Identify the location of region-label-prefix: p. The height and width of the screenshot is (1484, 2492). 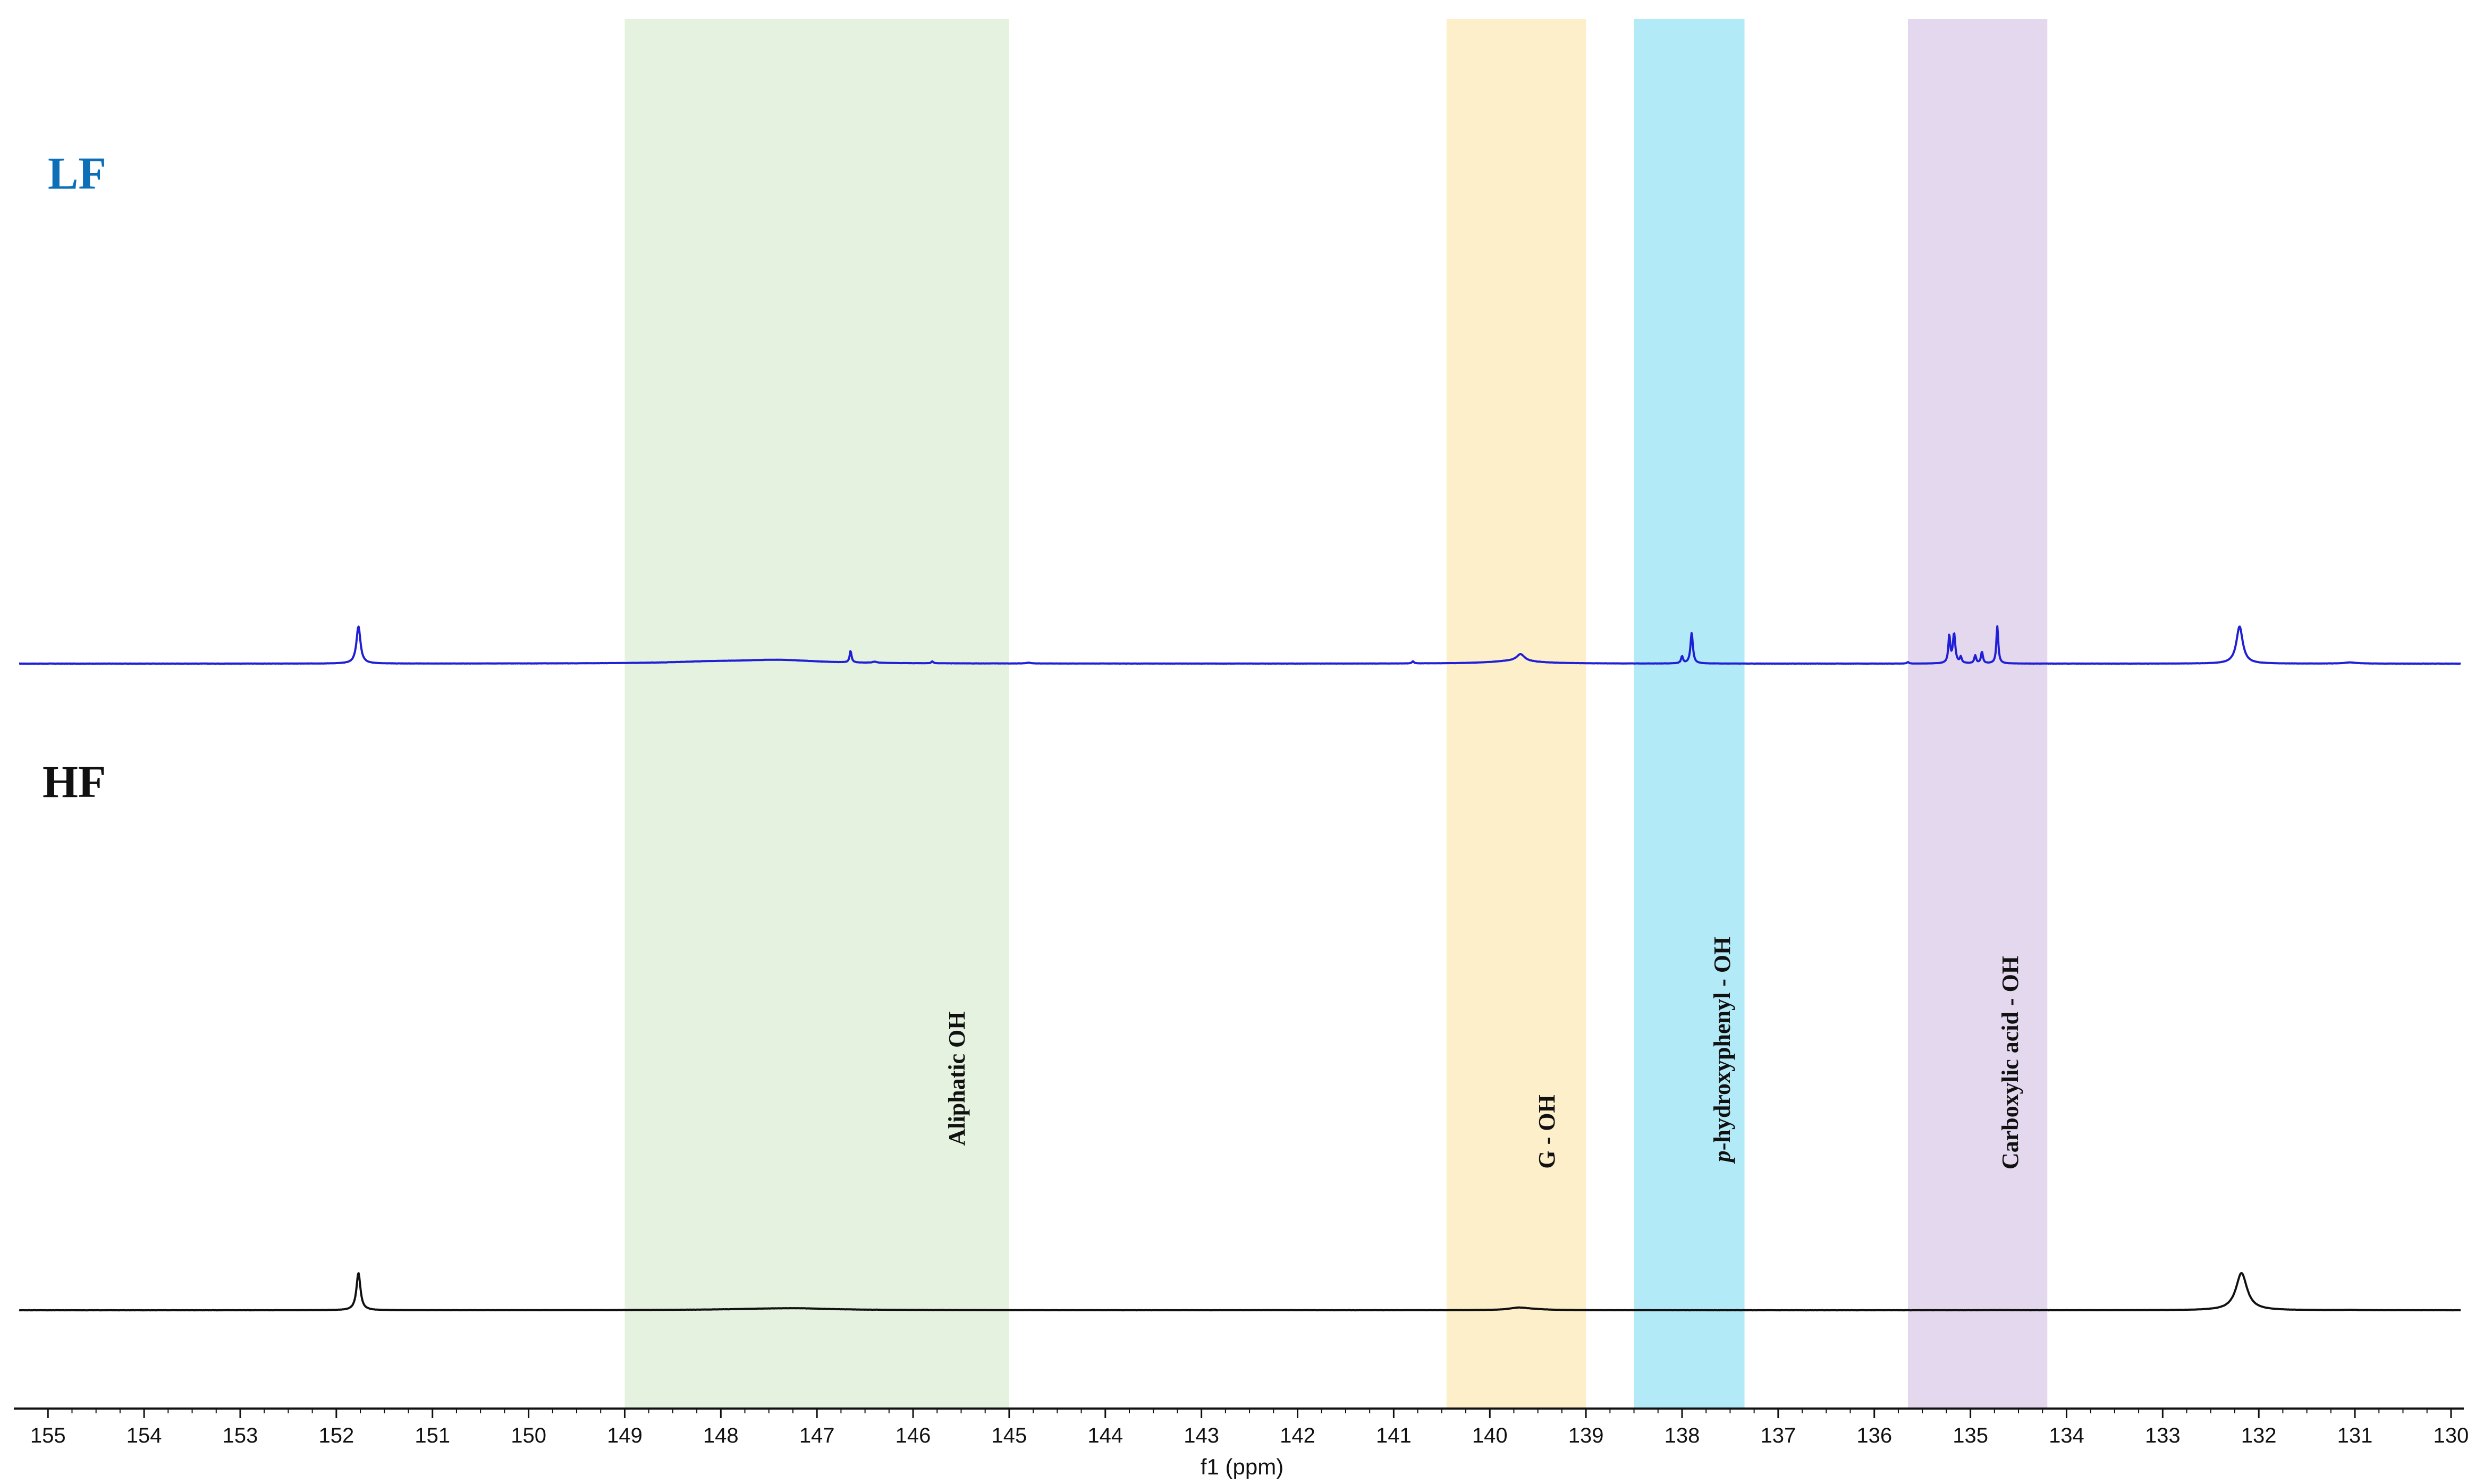
(1722, 1157).